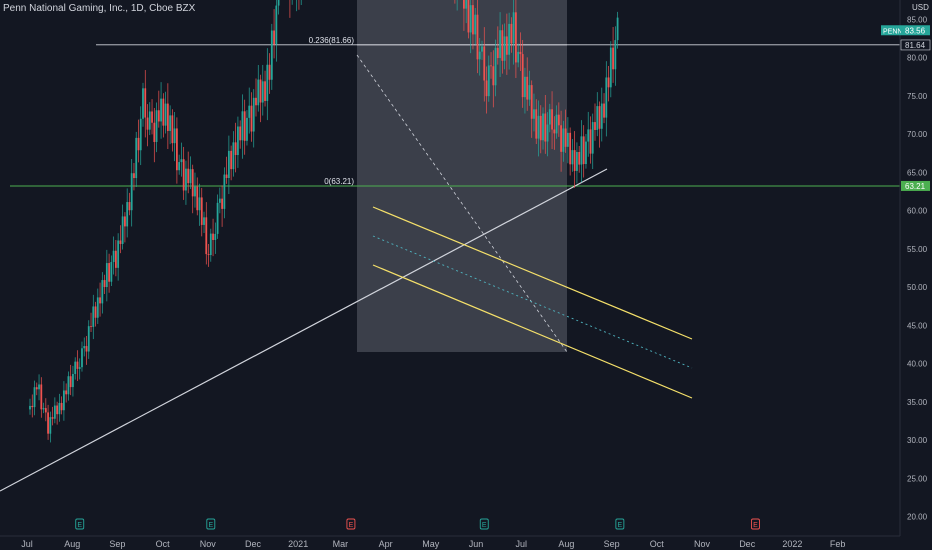 The height and width of the screenshot is (550, 932). What do you see at coordinates (917, 517) in the screenshot?
I see `y-tick-label: 20.00` at bounding box center [917, 517].